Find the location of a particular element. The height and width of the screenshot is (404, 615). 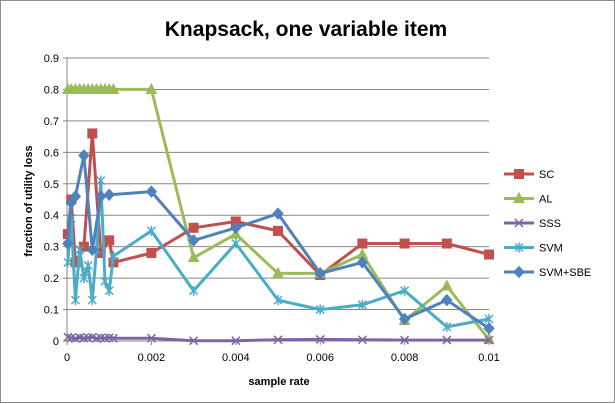

legend-item-svm-sbe: SVM+SBE is located at coordinates (547, 272).